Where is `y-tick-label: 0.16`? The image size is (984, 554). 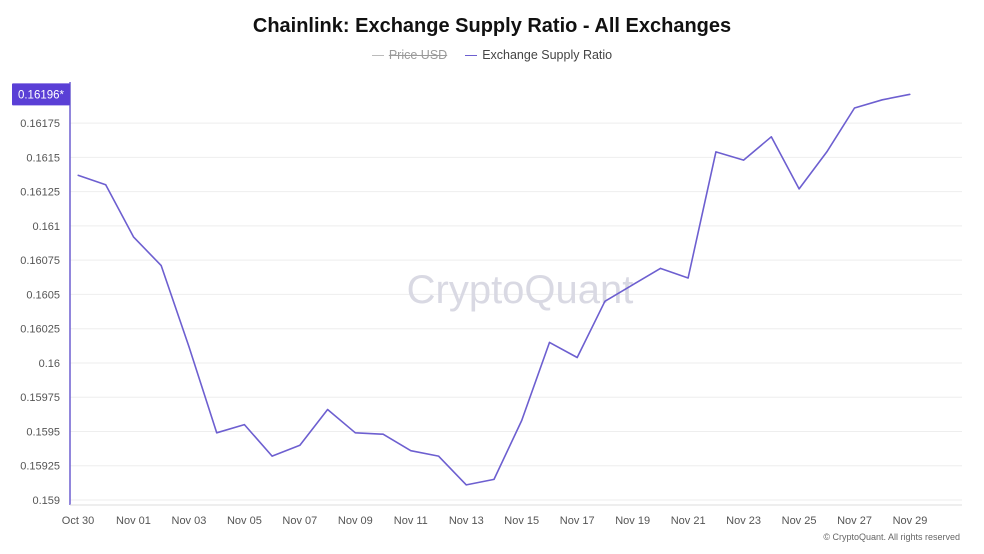
y-tick-label: 0.16 is located at coordinates (49, 364).